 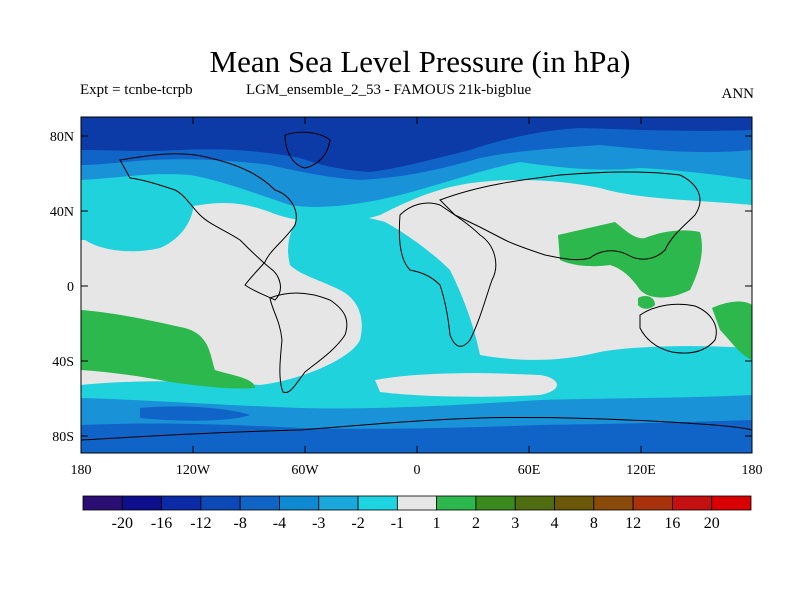 I want to click on green-sea-patch, so click(x=646, y=302).